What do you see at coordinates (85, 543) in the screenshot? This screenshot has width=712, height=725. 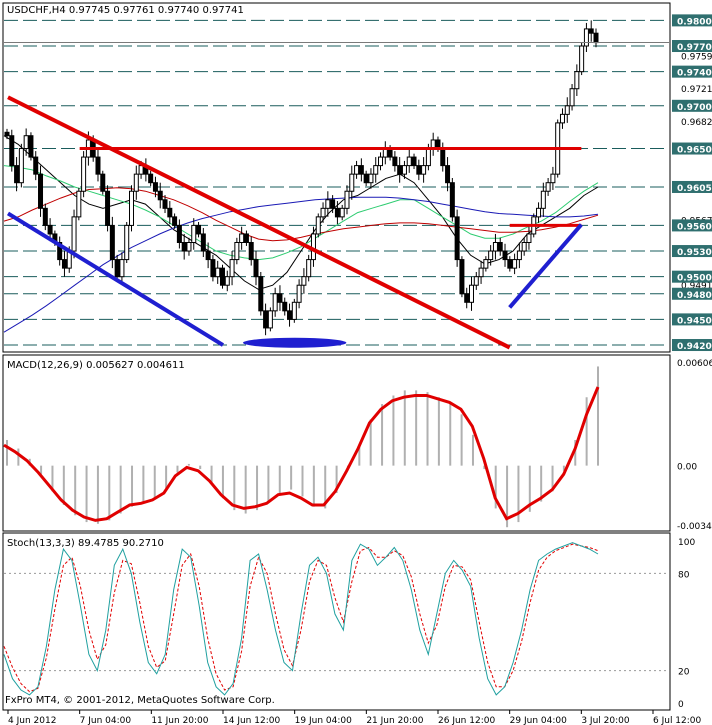 I see `stoch-title: Stoch(13,3,3) 89.4785 90.2710` at bounding box center [85, 543].